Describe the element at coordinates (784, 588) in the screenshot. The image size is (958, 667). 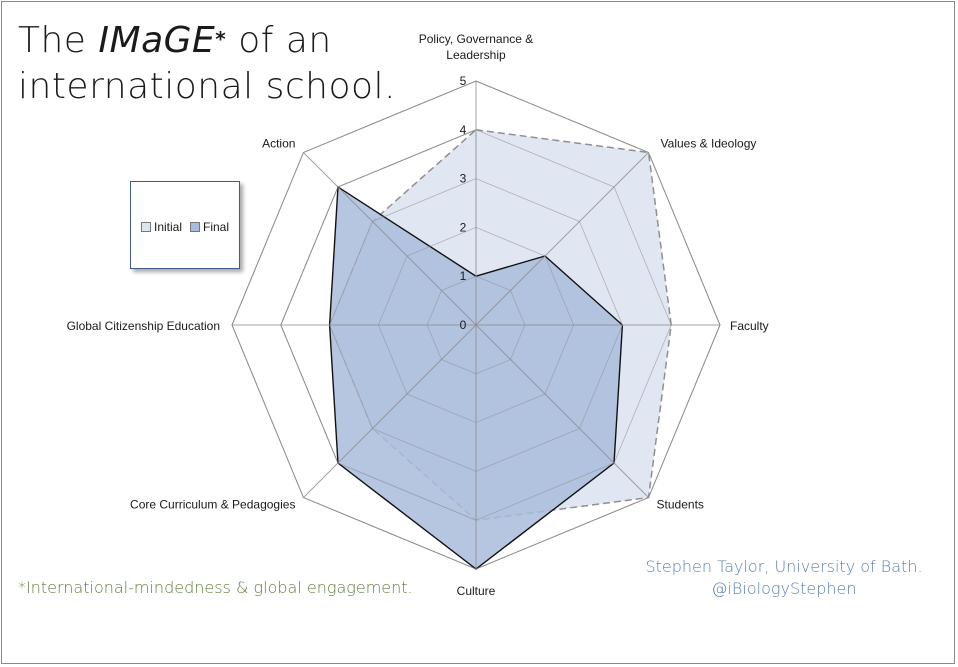
I see `credit-handle: @iBiologyStephen` at that location.